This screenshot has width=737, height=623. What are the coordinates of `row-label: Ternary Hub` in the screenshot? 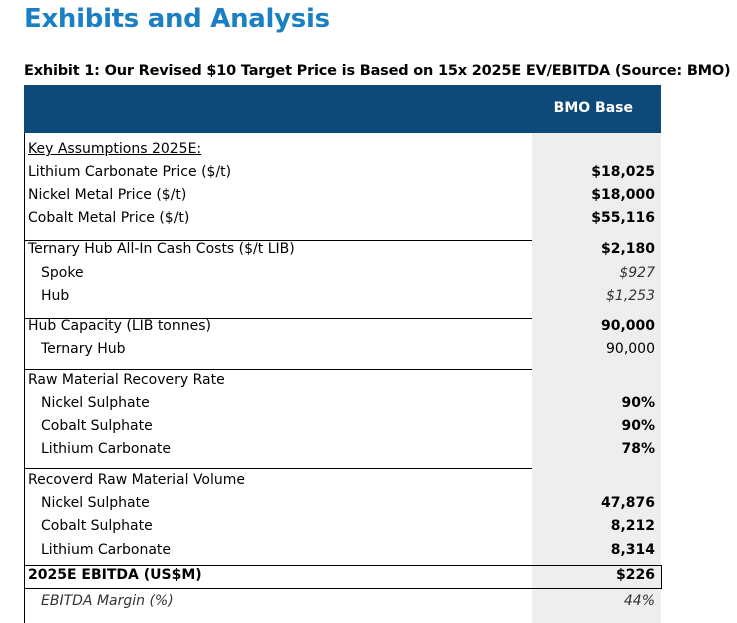 It's located at (83, 349).